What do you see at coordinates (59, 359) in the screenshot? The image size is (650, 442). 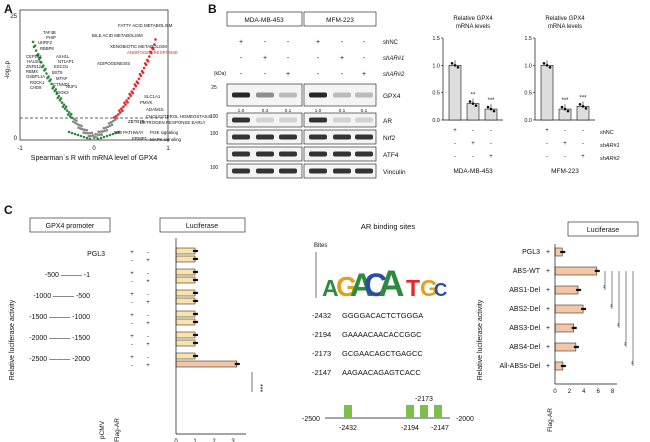 I see `construct-label: -2500 ——— -2000` at bounding box center [59, 359].